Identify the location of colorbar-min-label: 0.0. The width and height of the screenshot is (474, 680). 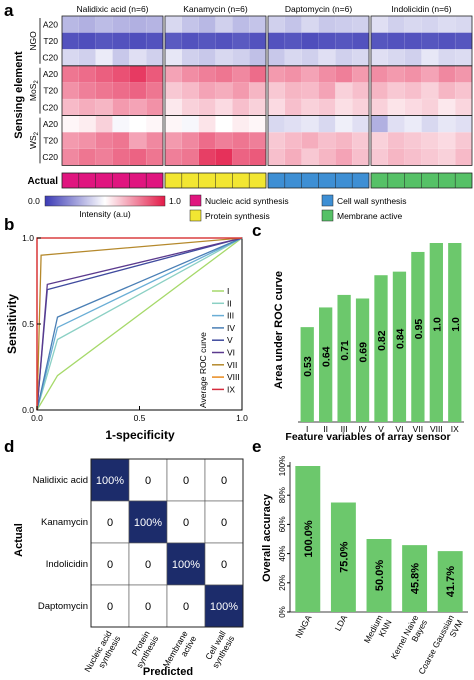
(34, 201).